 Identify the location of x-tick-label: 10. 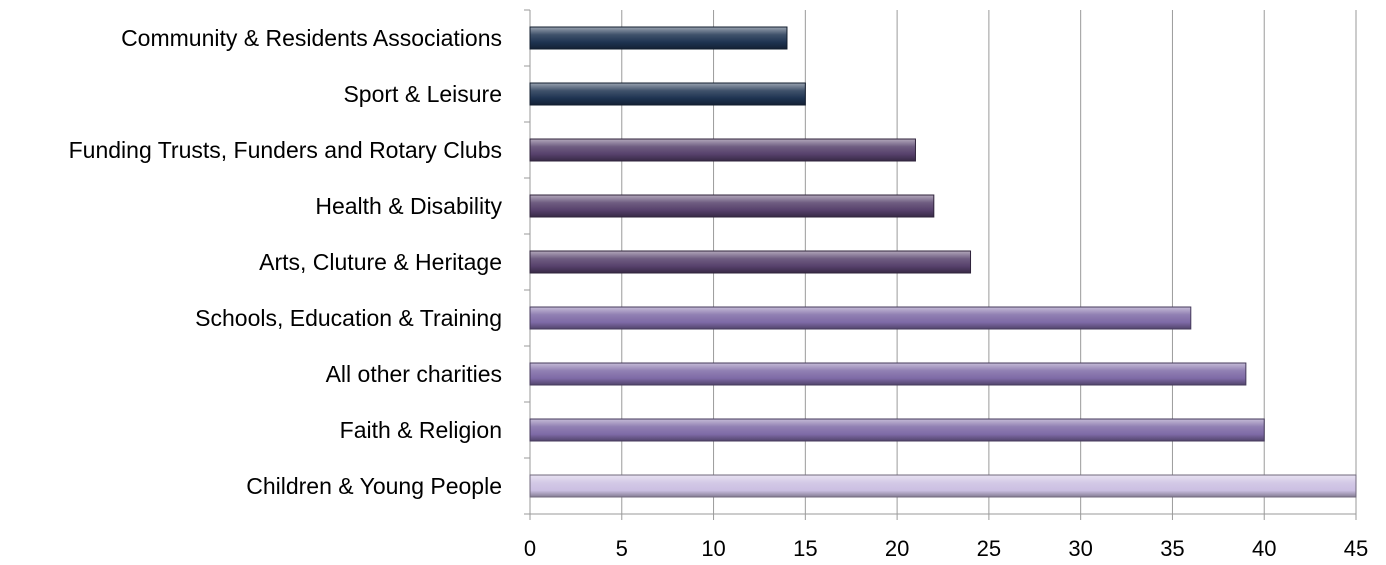
(713, 548).